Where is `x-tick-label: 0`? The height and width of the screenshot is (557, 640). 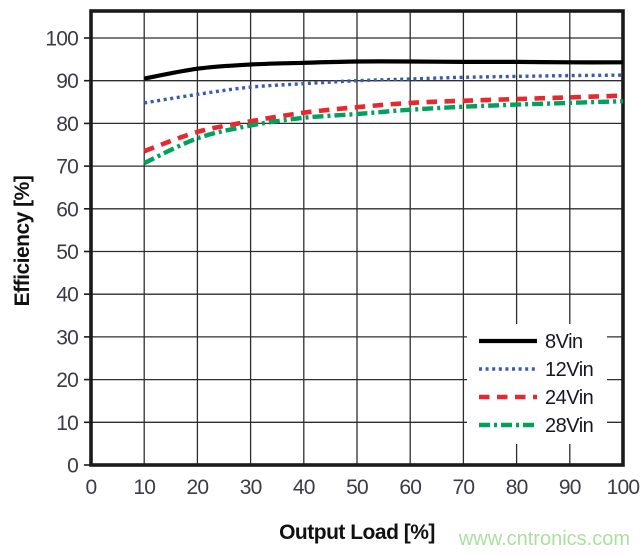 x-tick-label: 0 is located at coordinates (91, 487).